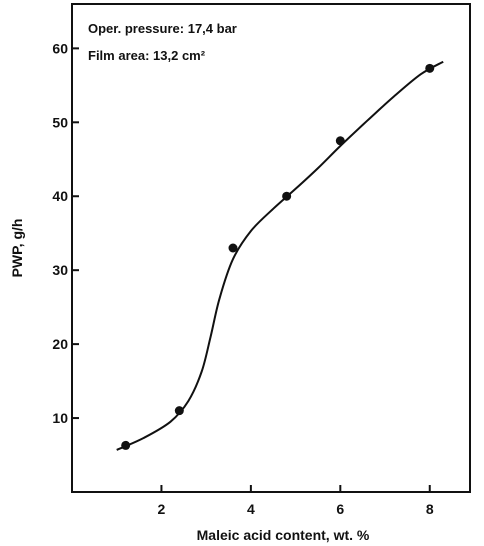  I want to click on x-tick-label: 2, so click(162, 509).